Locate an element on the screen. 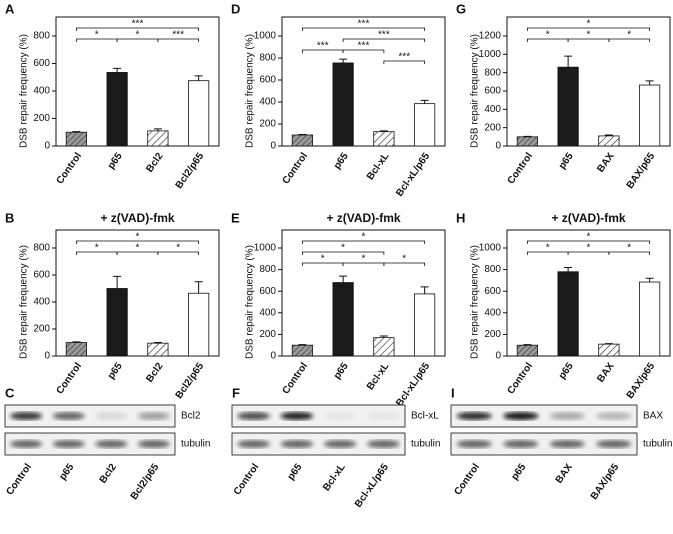 This screenshot has width=673, height=534. blot-row-label: Bcl-xL is located at coordinates (425, 416).